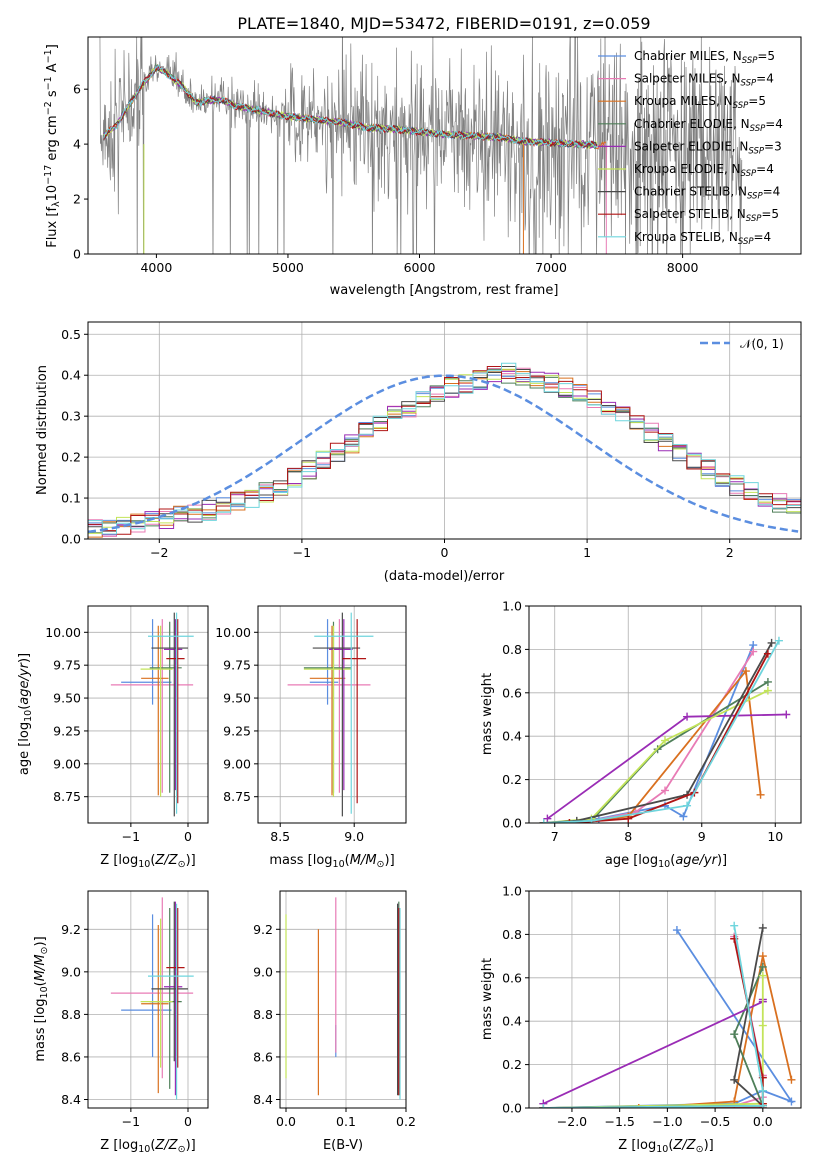 The width and height of the screenshot is (819, 1170). I want to click on y-axis-label: mass weight, so click(487, 714).